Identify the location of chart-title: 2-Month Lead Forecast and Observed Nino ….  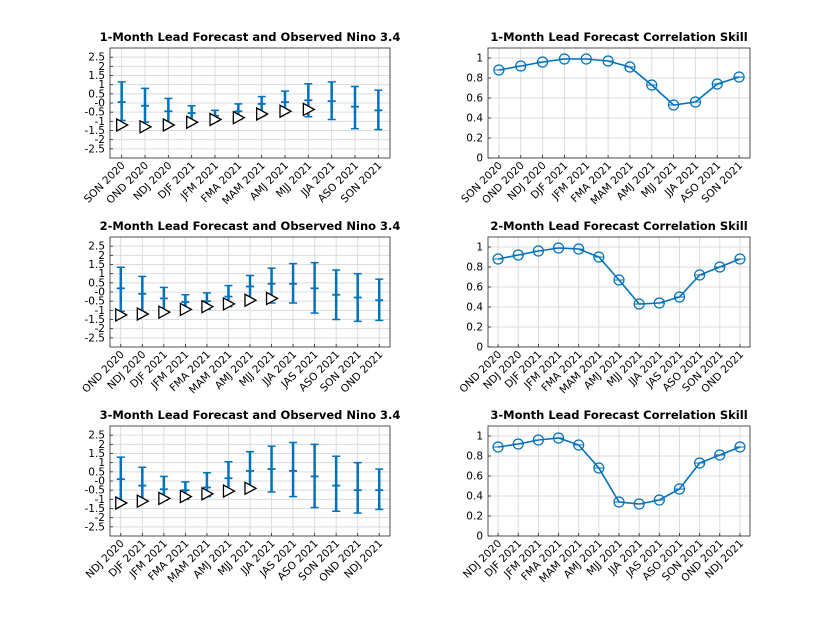
(250, 226).